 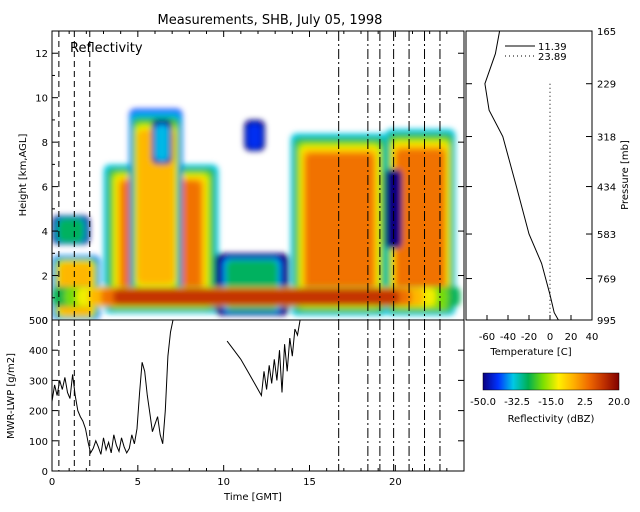 I want to click on temperature-tick-label: 20, so click(x=571, y=337).